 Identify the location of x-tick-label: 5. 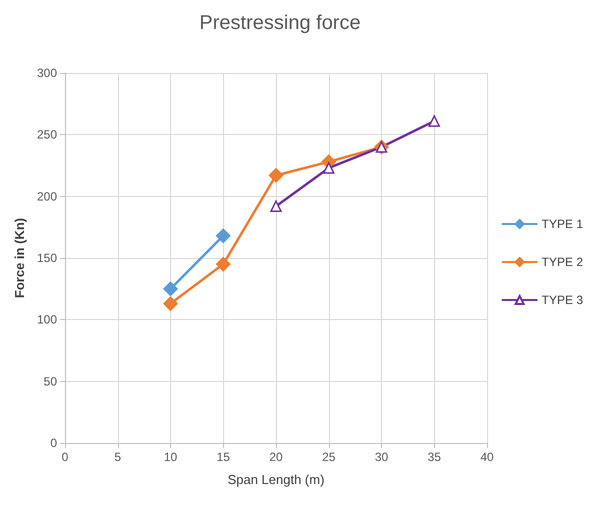
(118, 457).